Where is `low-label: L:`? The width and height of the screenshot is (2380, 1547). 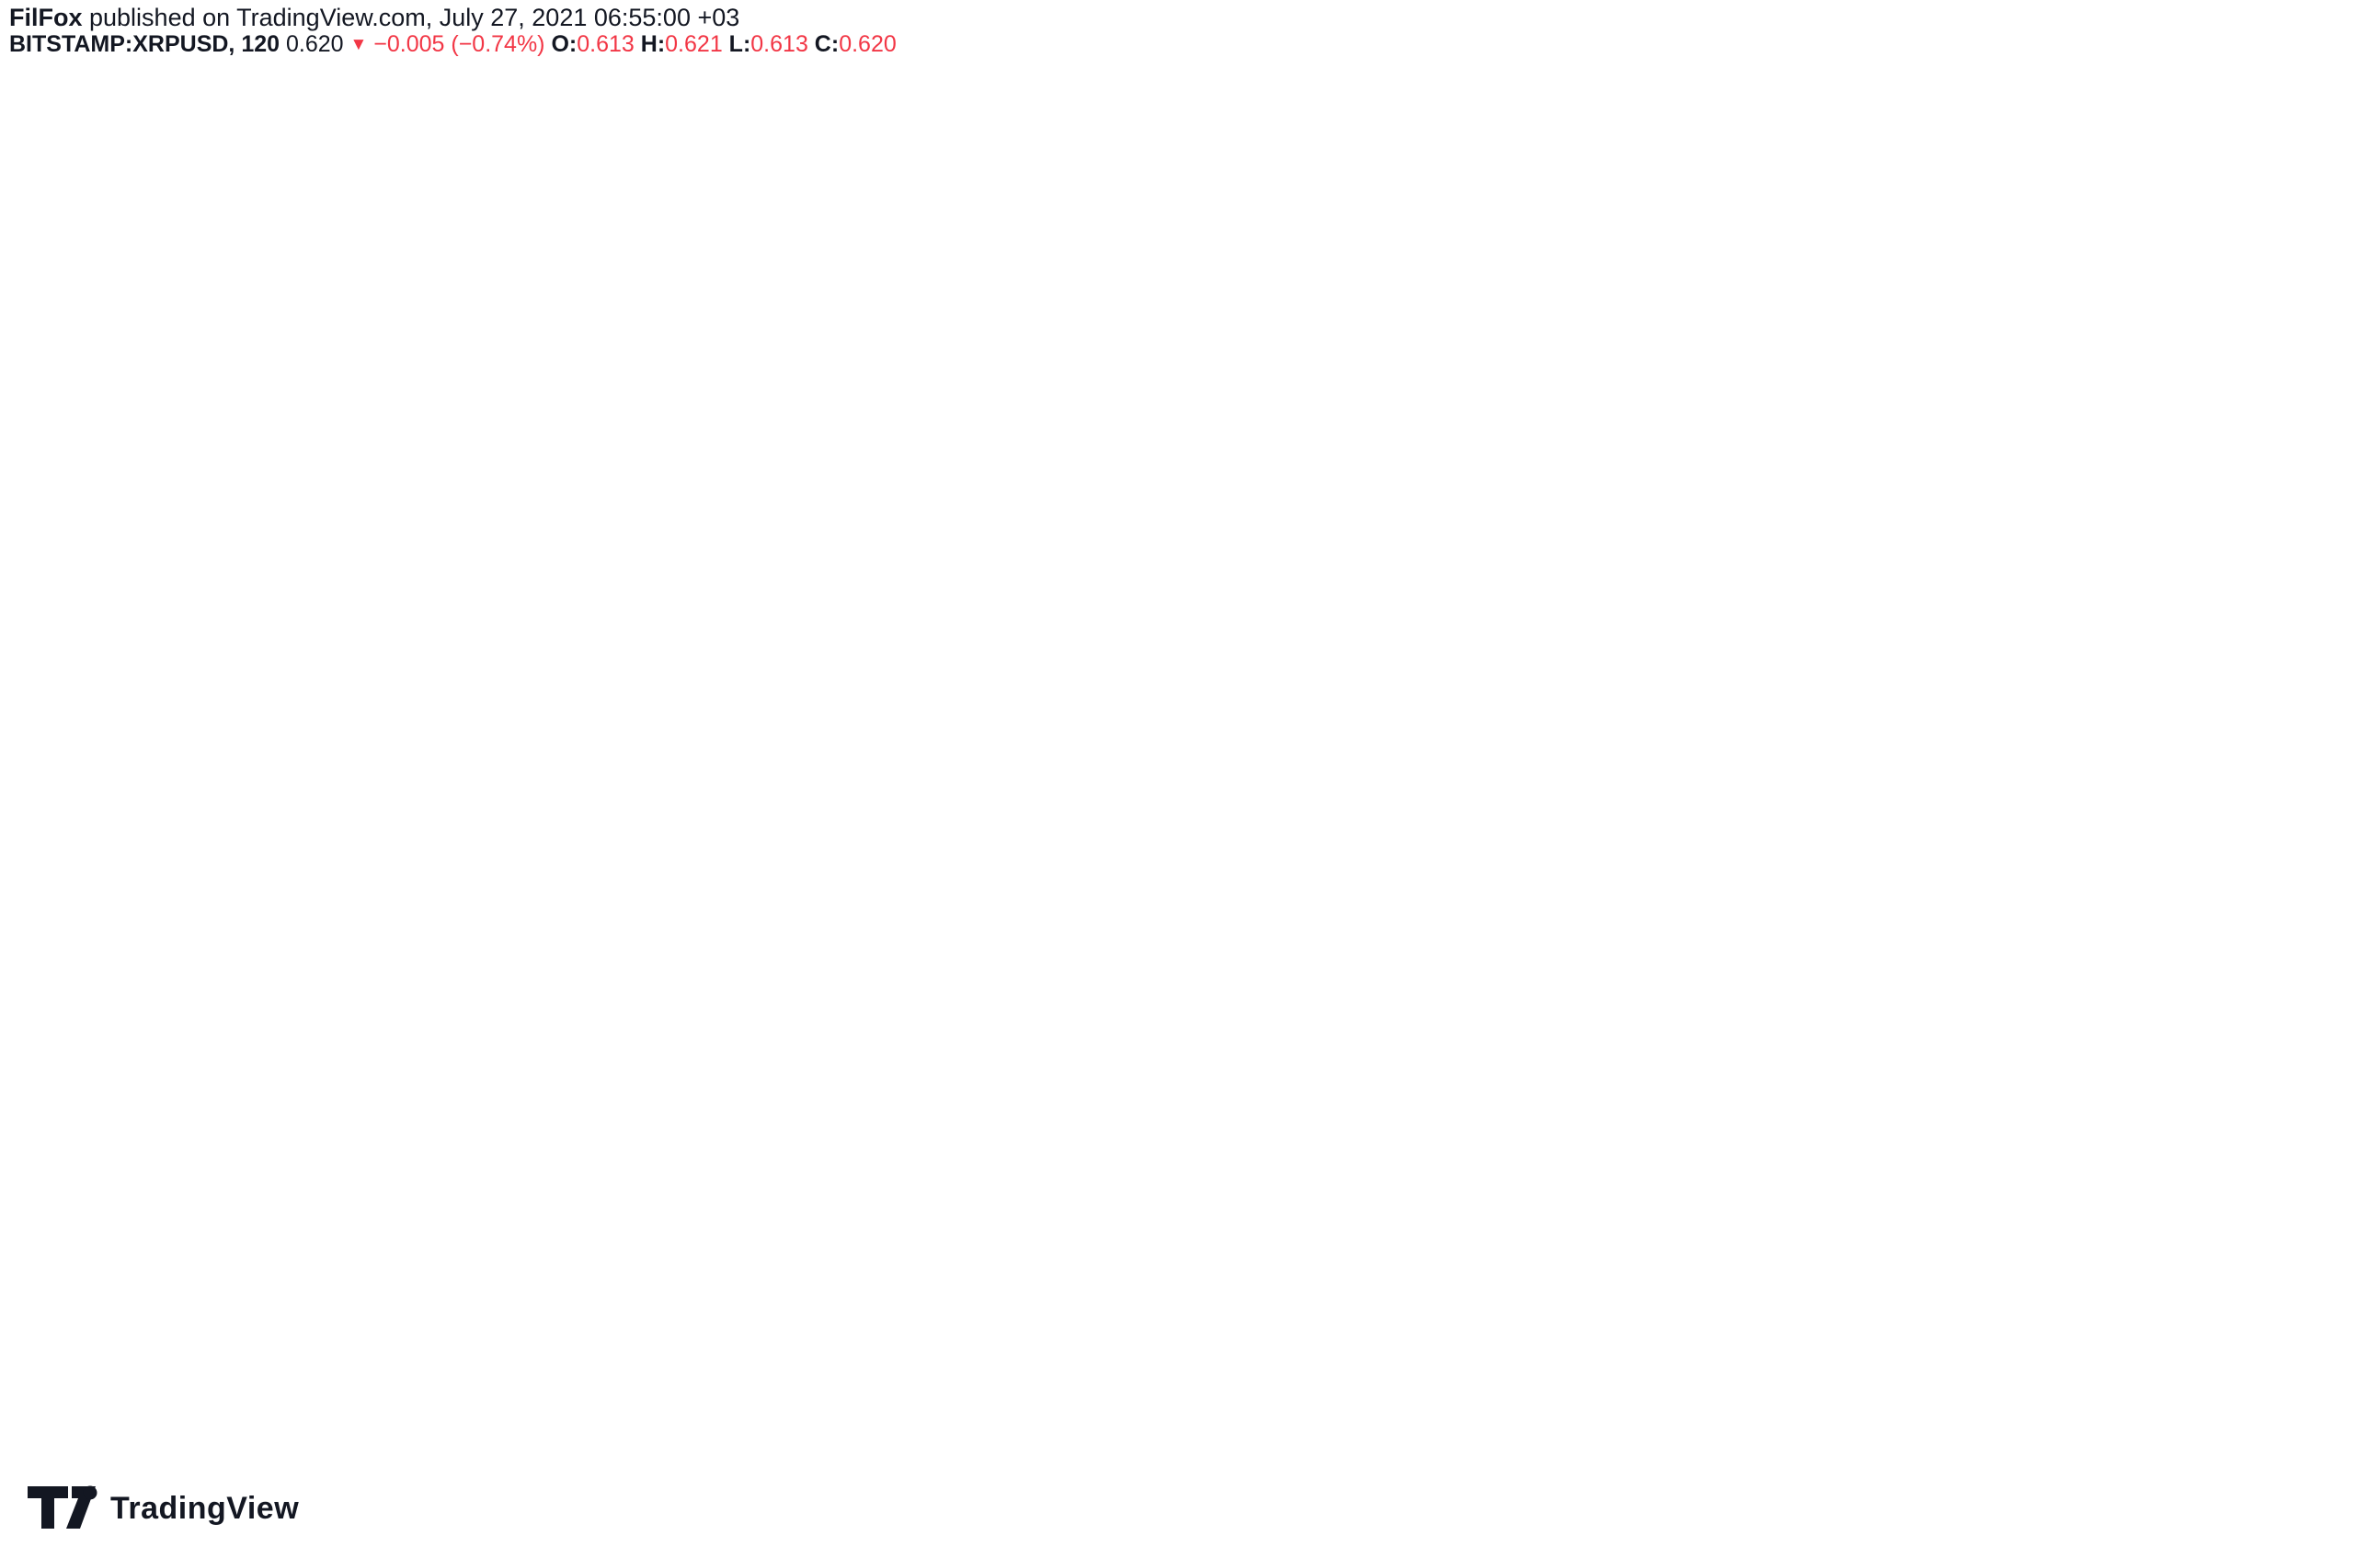
low-label: L: is located at coordinates (739, 44).